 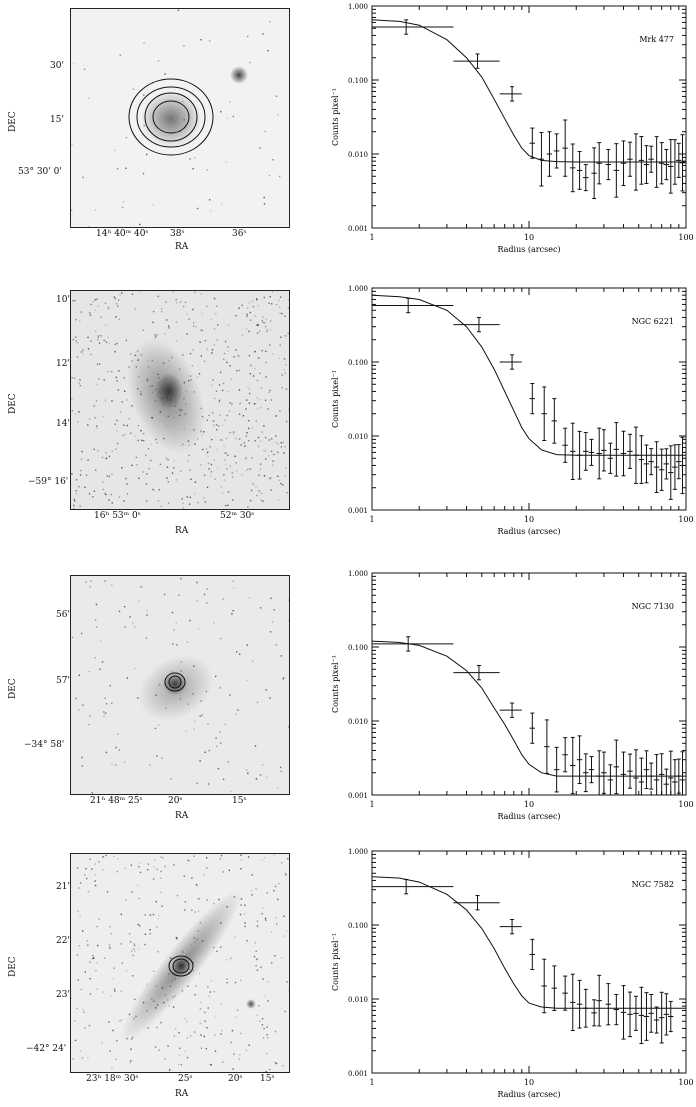 What do you see at coordinates (358, 437) in the screenshot?
I see `y-tick-label: 0.010` at bounding box center [358, 437].